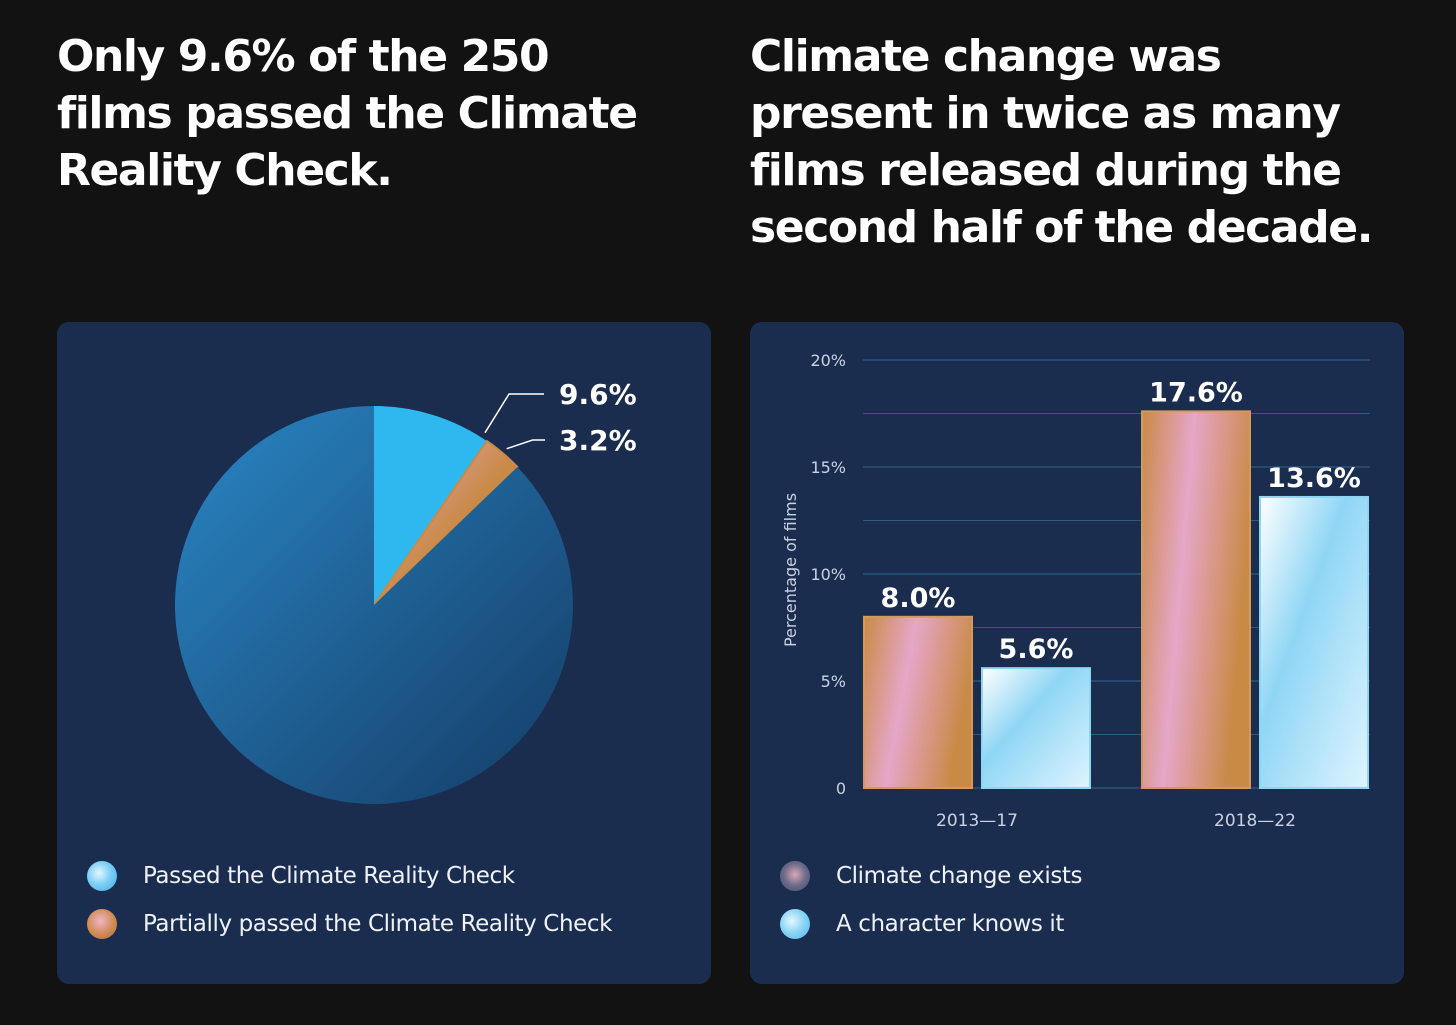 The width and height of the screenshot is (1456, 1025). Describe the element at coordinates (598, 394) in the screenshot. I see `pie-data-label: 9.6%` at that location.